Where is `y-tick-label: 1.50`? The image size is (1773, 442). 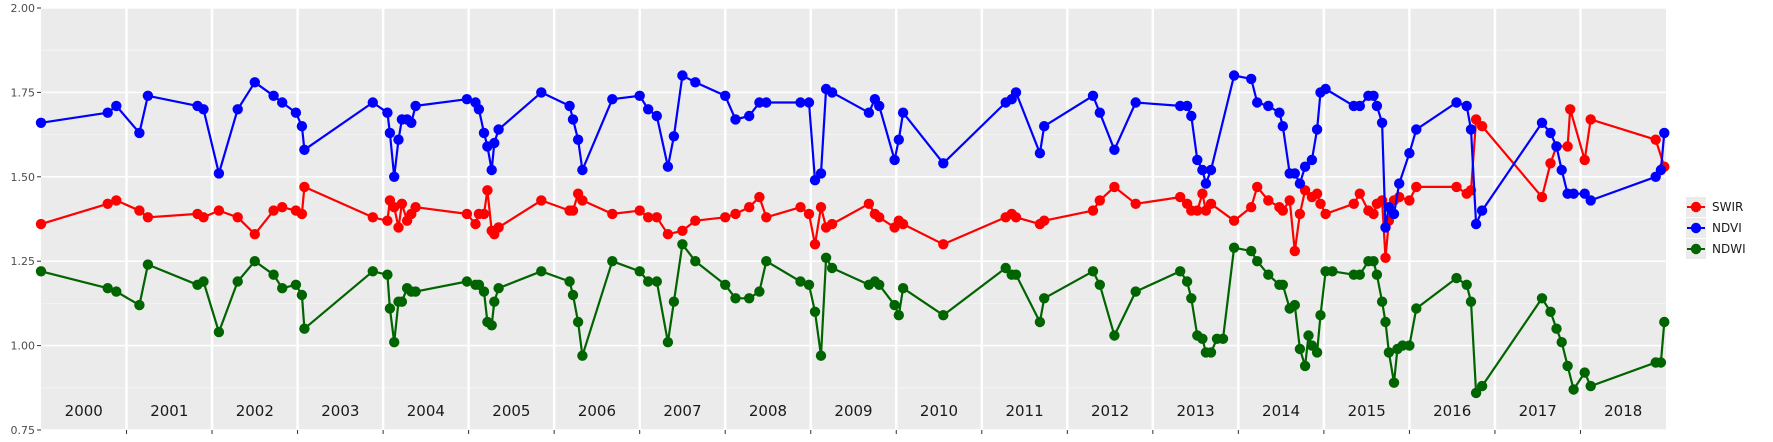 y-tick-label: 1.50 is located at coordinates (23, 177).